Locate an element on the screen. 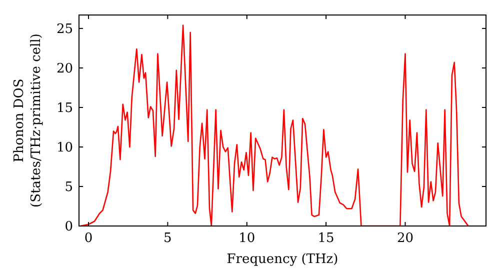 This screenshot has width=500, height=280. y-tick-label: 20 is located at coordinates (64, 68).